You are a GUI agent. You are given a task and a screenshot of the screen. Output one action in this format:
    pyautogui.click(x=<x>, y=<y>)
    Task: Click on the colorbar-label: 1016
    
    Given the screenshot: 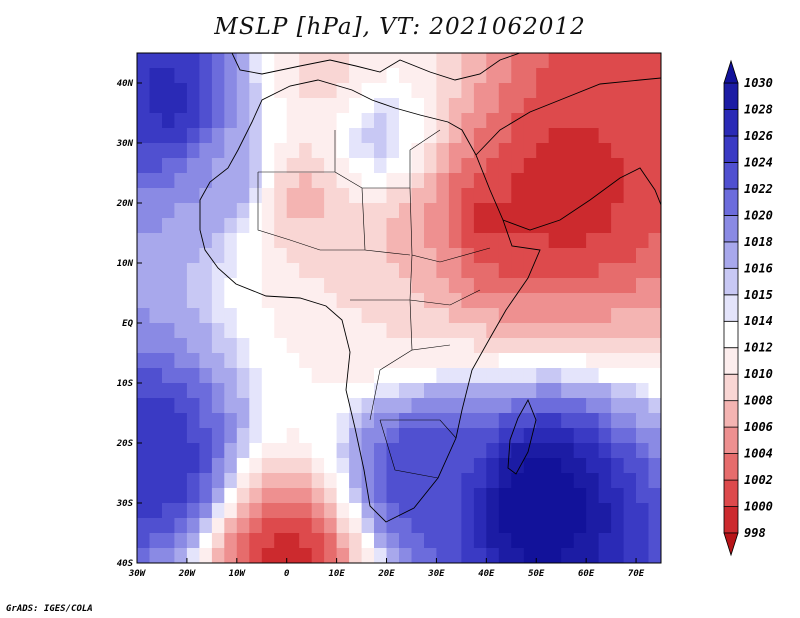 What is the action you would take?
    pyautogui.click(x=758, y=268)
    